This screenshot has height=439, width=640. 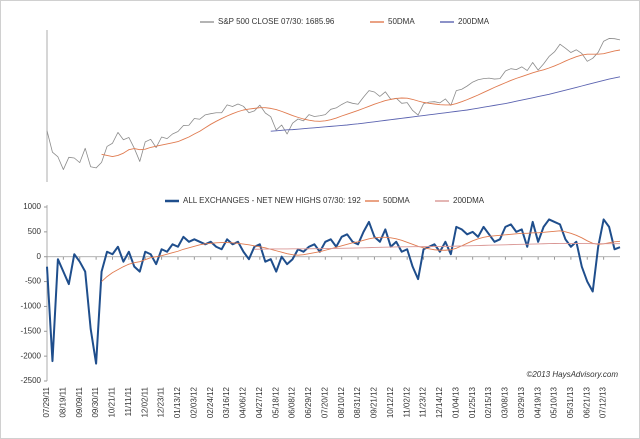 What do you see at coordinates (374, 402) in the screenshot?
I see `x-tick-label: 09/21/12` at bounding box center [374, 402].